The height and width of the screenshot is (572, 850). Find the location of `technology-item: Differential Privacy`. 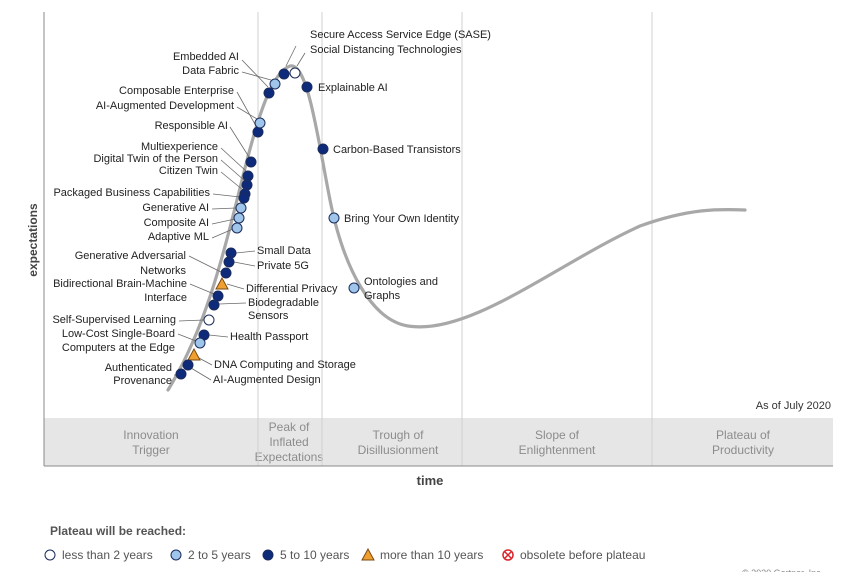

technology-item: Differential Privacy is located at coordinates (276, 285).